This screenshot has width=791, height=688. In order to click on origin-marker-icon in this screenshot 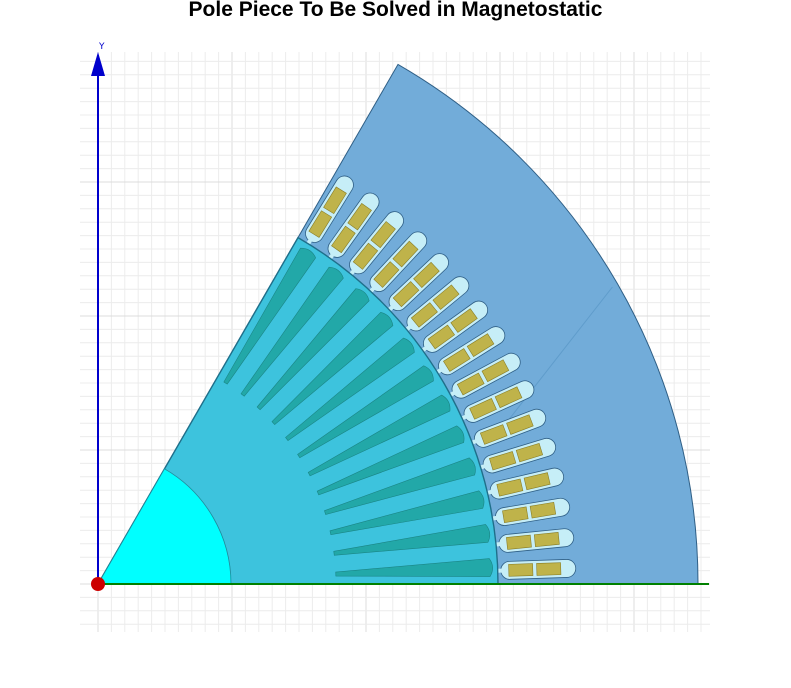, I will do `click(98, 584)`.